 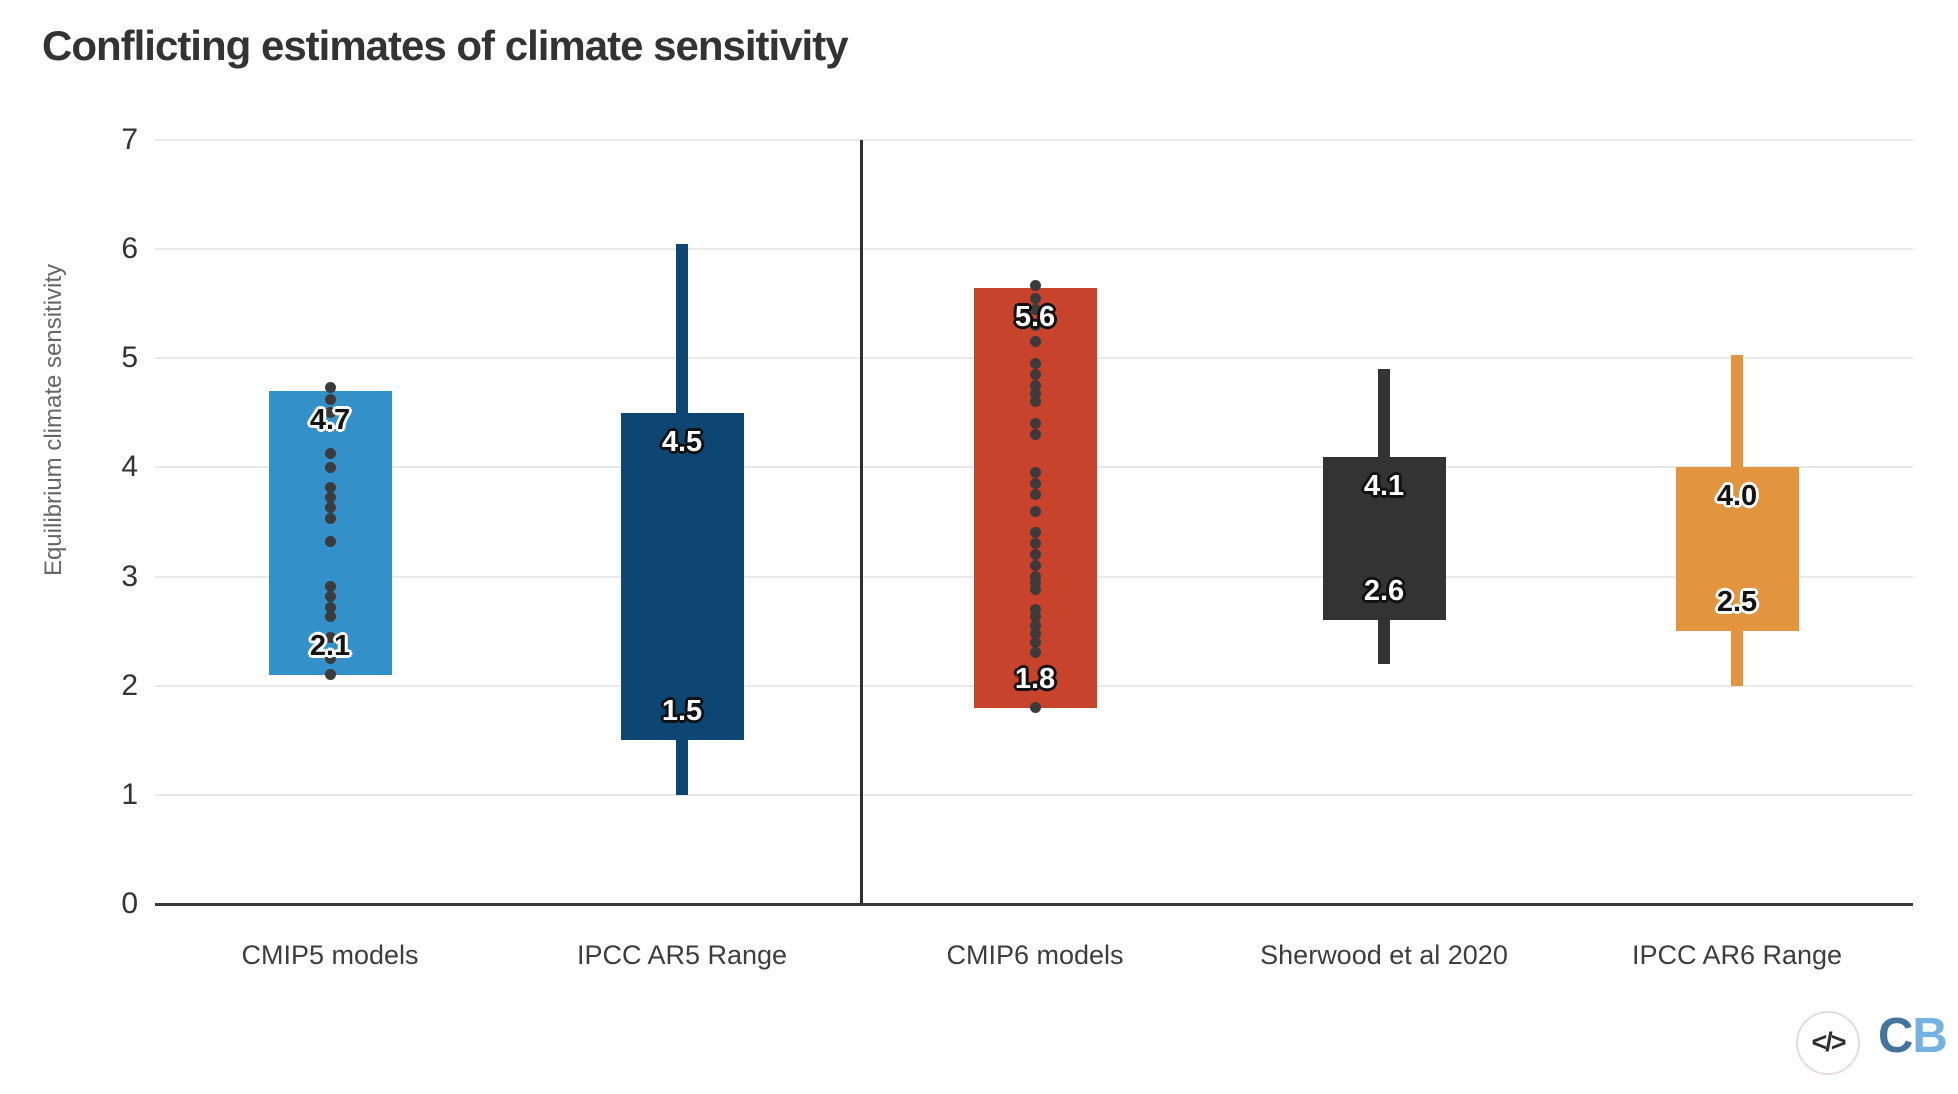 I want to click on logo-letter-b: B, so click(x=1929, y=1036).